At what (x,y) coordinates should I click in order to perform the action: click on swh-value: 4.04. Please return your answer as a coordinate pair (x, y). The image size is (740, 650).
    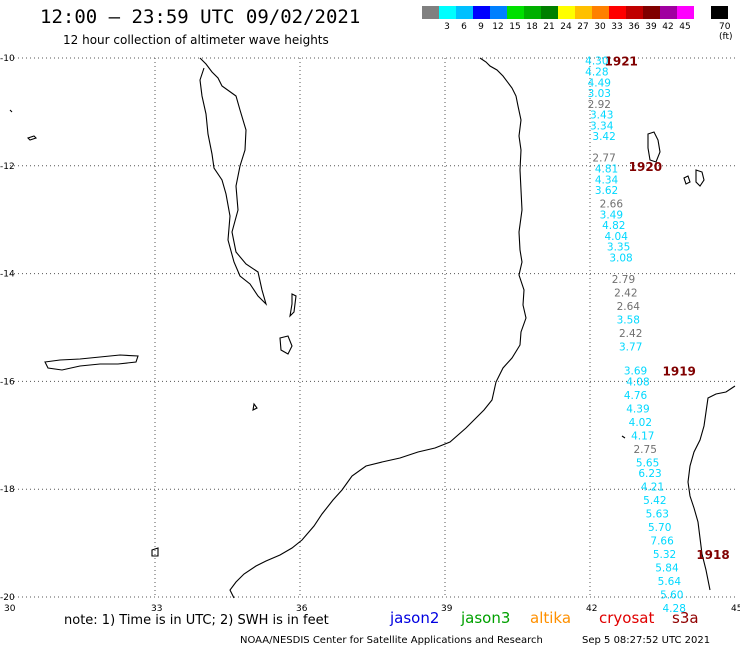
    Looking at the image, I should click on (617, 237).